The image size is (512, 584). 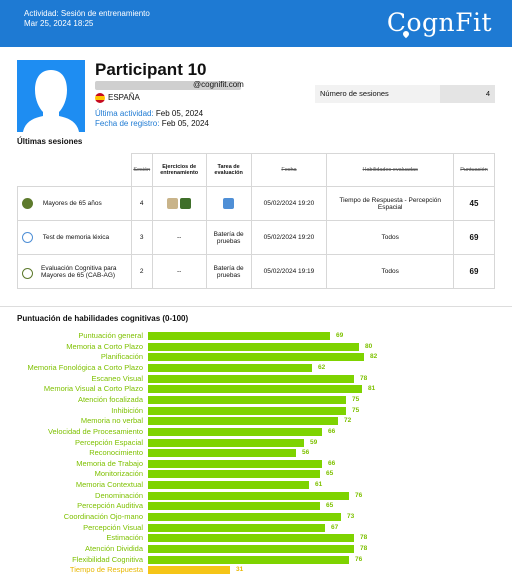 I want to click on sessions-count-label: Número de sesiones, so click(x=377, y=94).